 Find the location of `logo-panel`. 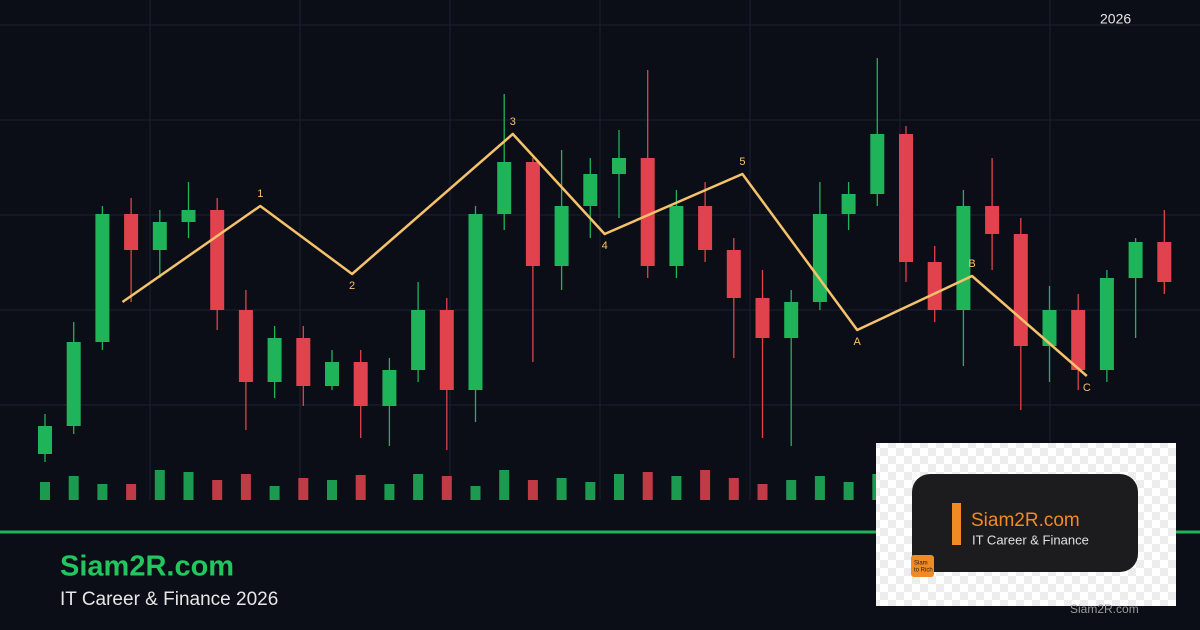

logo-panel is located at coordinates (1025, 523).